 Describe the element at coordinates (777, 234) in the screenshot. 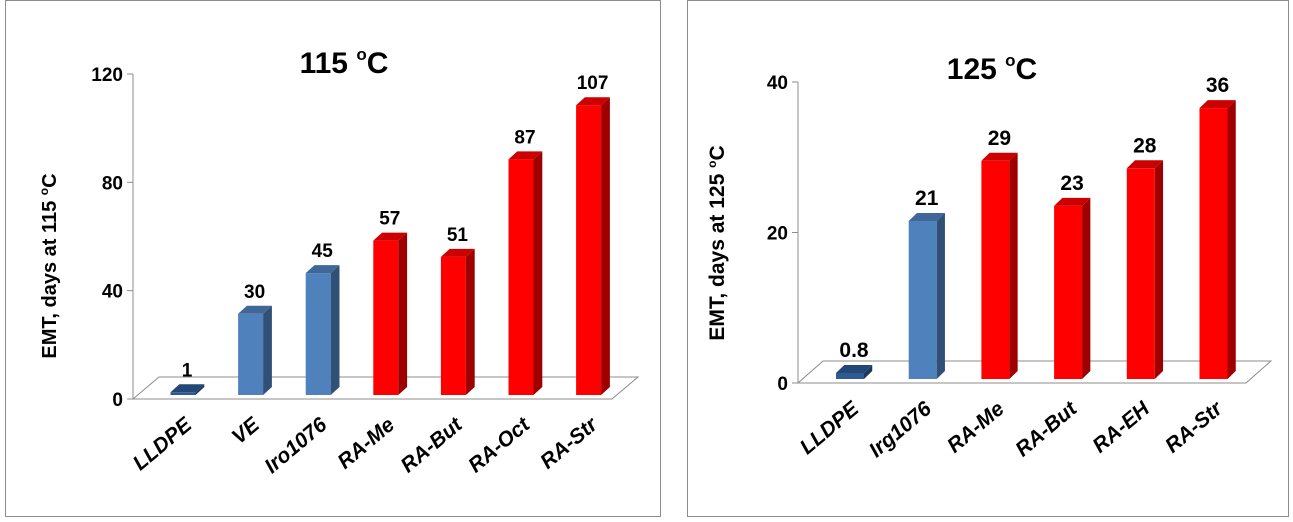

I see `y-tick-label: 20` at that location.